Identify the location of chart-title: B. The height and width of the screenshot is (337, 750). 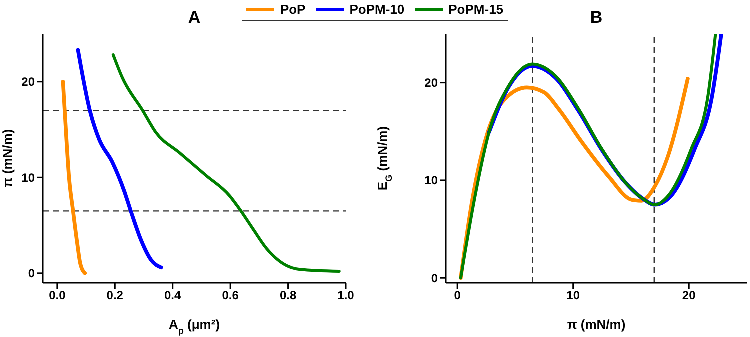
(596, 17).